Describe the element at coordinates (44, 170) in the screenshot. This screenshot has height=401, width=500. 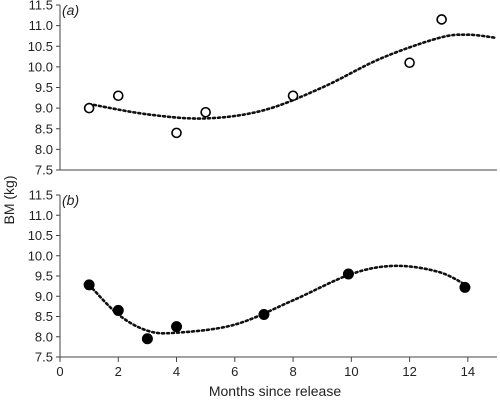
I see `panel-a-y-tick-label-7.5: 7.5` at that location.